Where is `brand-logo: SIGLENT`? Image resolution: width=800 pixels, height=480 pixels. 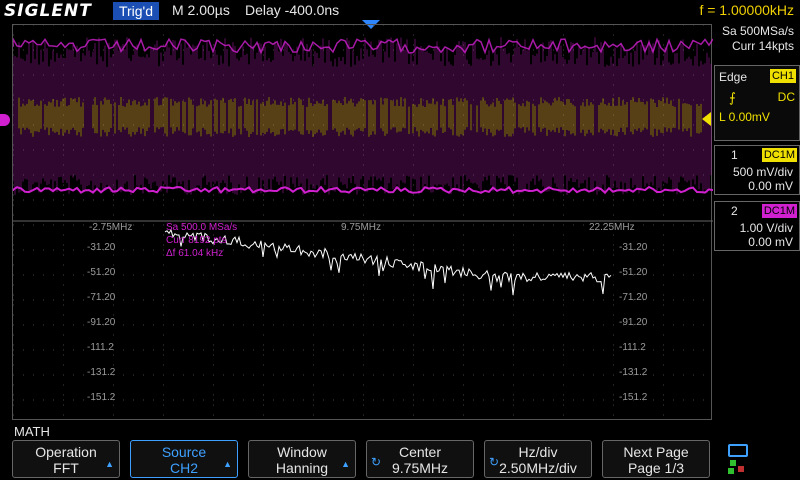 brand-logo: SIGLENT is located at coordinates (48, 11).